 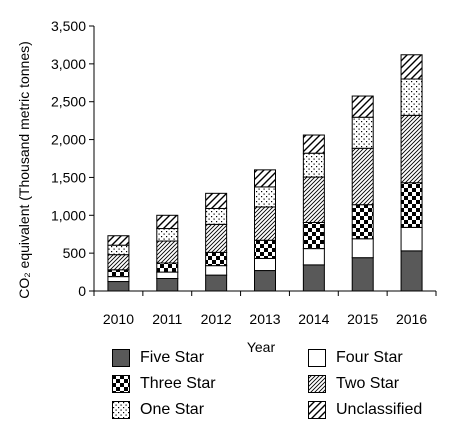 I want to click on legend-item-five-star: Five Star, so click(x=158, y=358).